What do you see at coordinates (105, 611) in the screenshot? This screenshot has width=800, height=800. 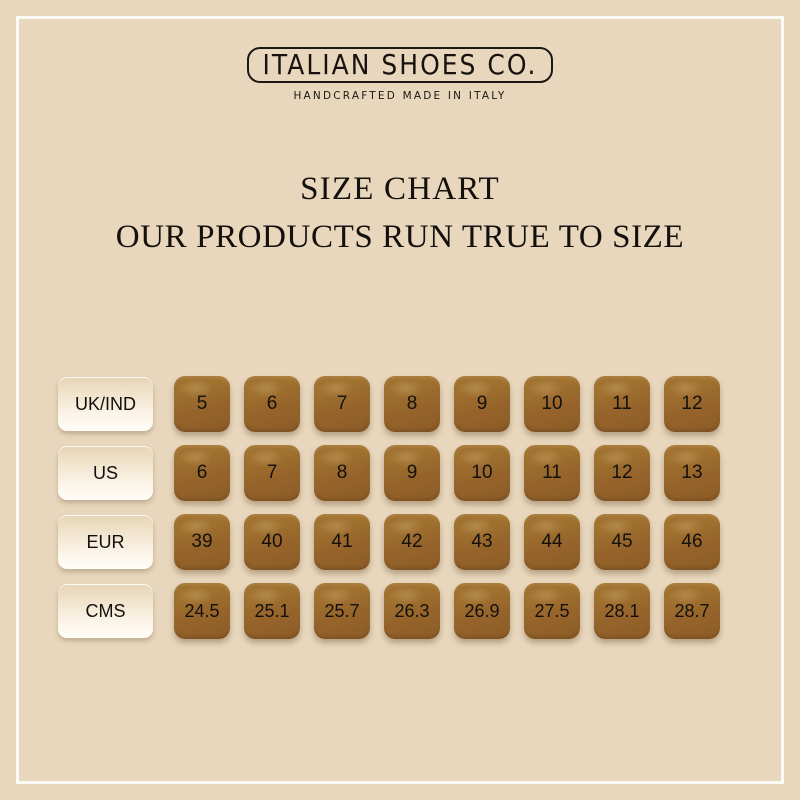 I see `row-label-cms: CMS` at bounding box center [105, 611].